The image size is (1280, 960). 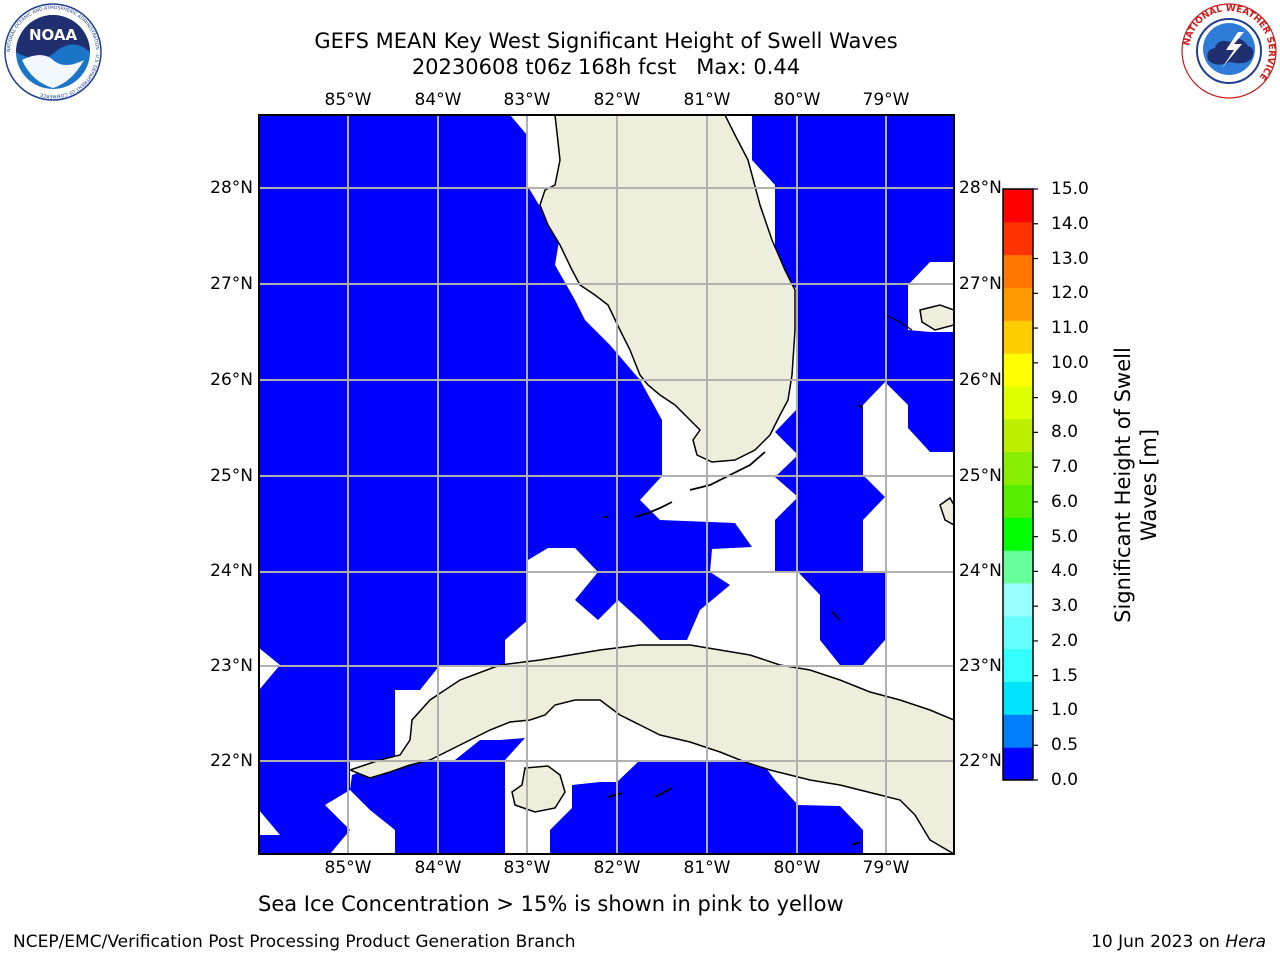 What do you see at coordinates (1065, 745) in the screenshot?
I see `colorbar-tick-label: 0.5` at bounding box center [1065, 745].